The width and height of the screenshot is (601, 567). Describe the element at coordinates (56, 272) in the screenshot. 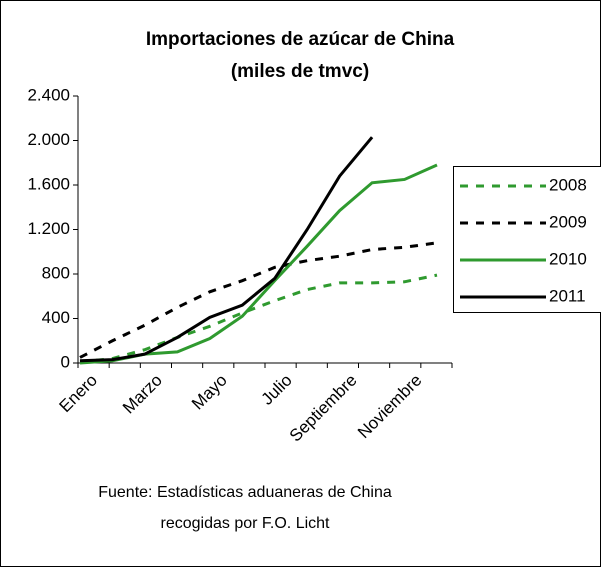

I see `y-tick-label: 800` at that location.